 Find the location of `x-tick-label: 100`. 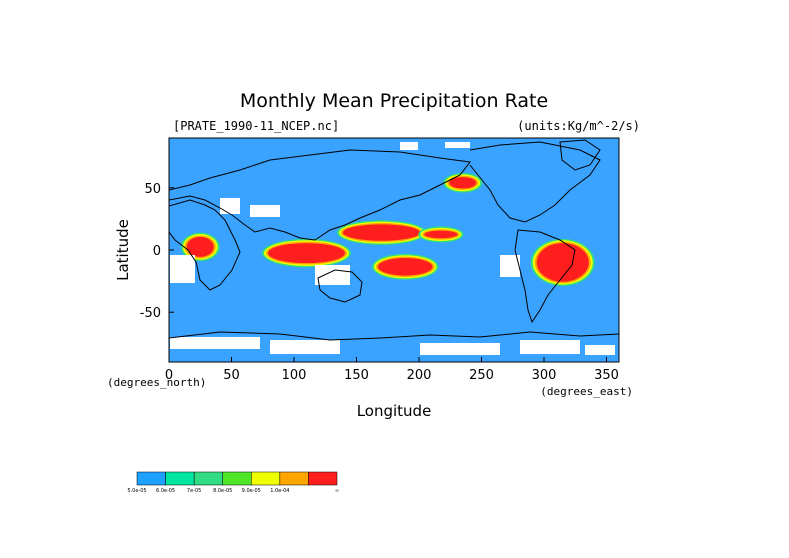

x-tick-label: 100 is located at coordinates (294, 375).